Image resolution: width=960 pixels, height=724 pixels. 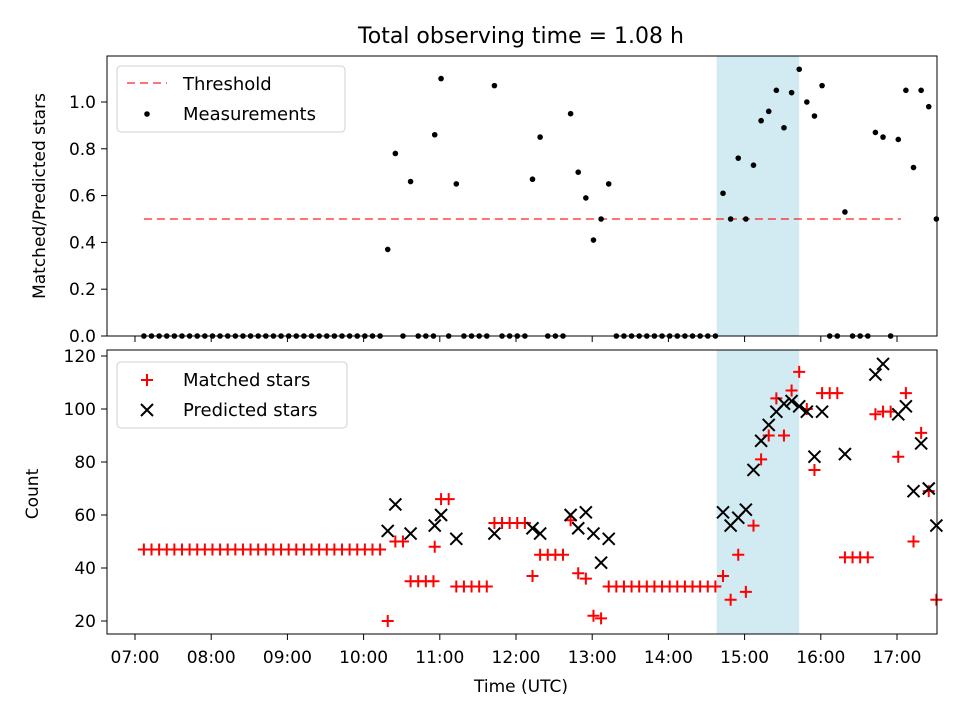 I want to click on bottom-y-axis-ticks: 20 40 60 80 100 120, so click(x=85, y=489).